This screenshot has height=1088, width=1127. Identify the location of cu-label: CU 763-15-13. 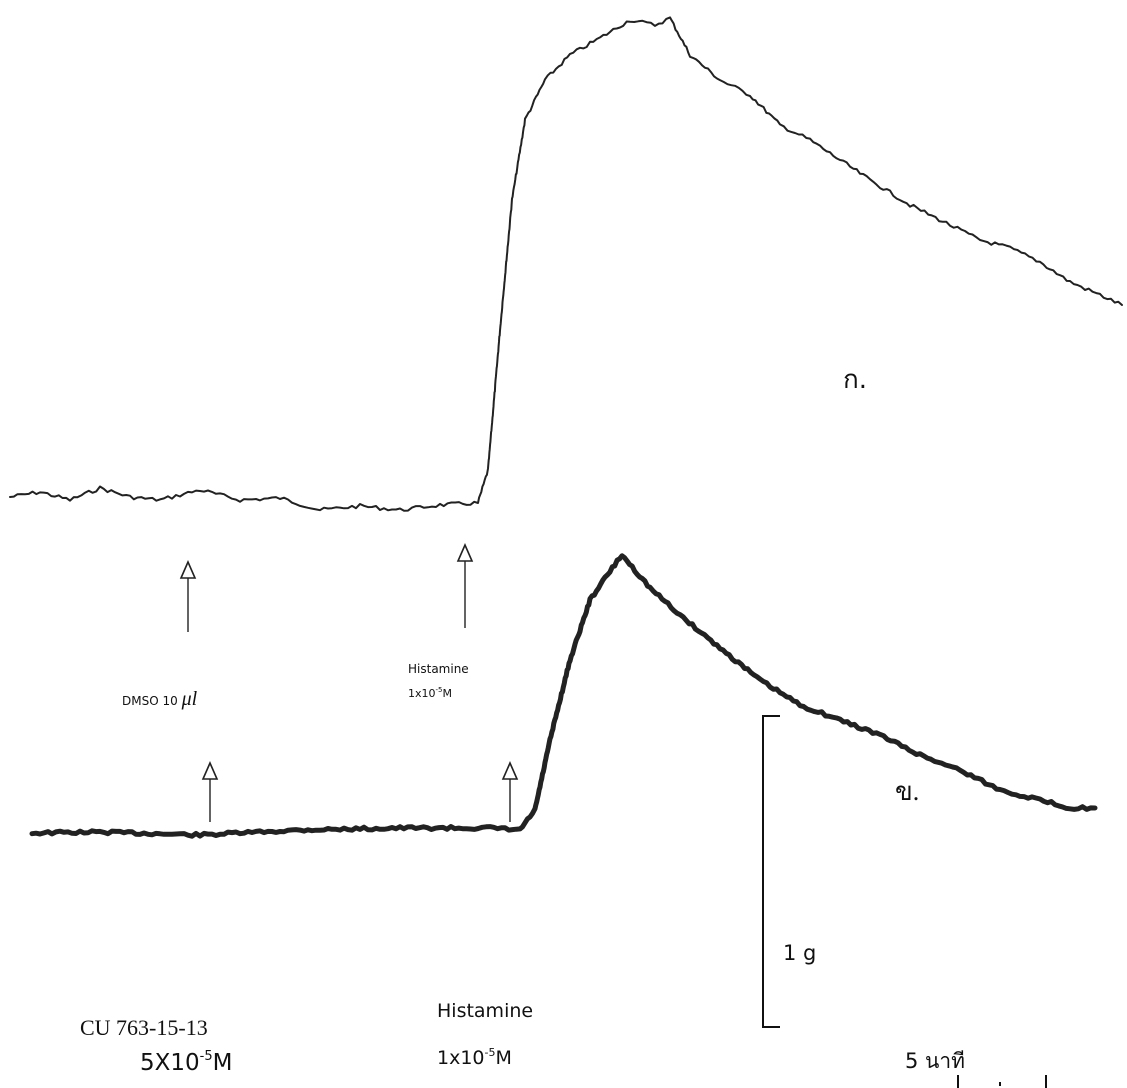
(144, 1027).